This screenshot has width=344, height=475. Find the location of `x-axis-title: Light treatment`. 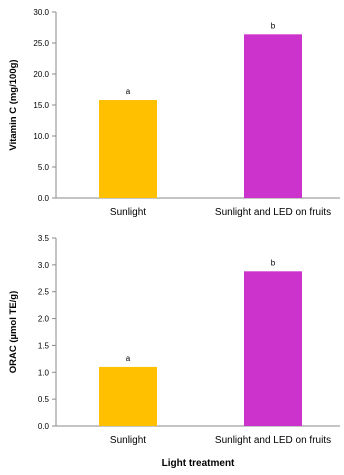

x-axis-title: Light treatment is located at coordinates (198, 463).